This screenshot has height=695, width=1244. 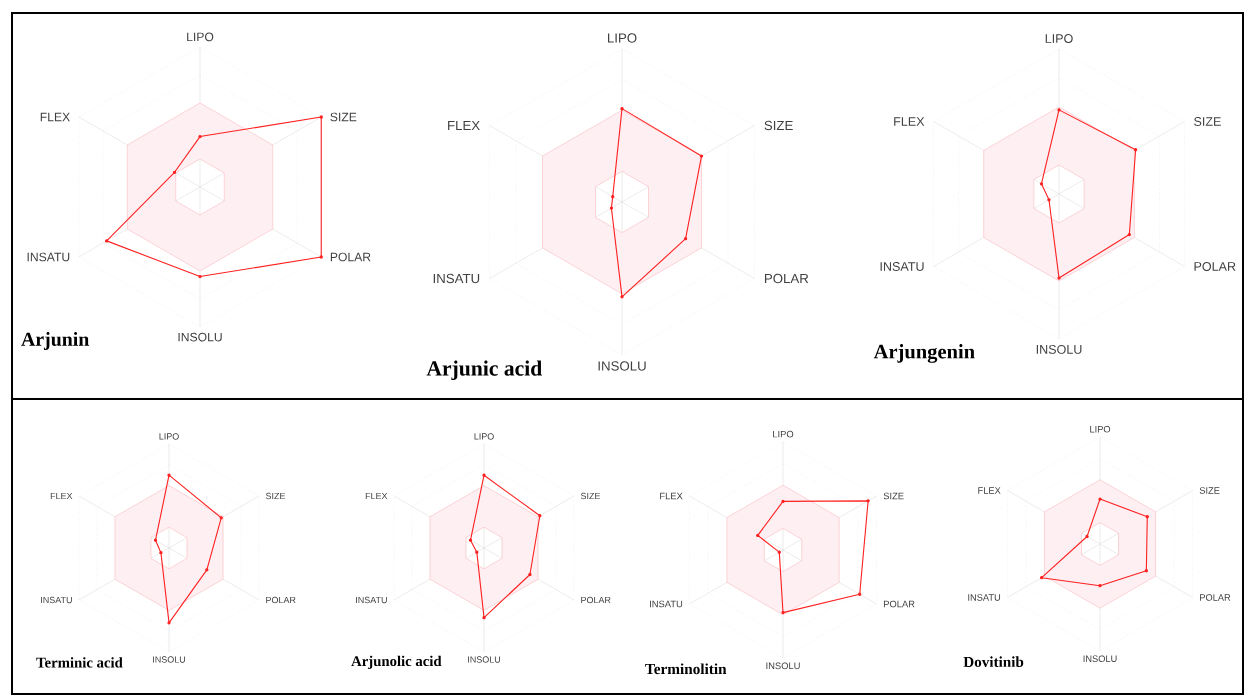 What do you see at coordinates (924, 353) in the screenshot?
I see `text: Arjungenin` at bounding box center [924, 353].